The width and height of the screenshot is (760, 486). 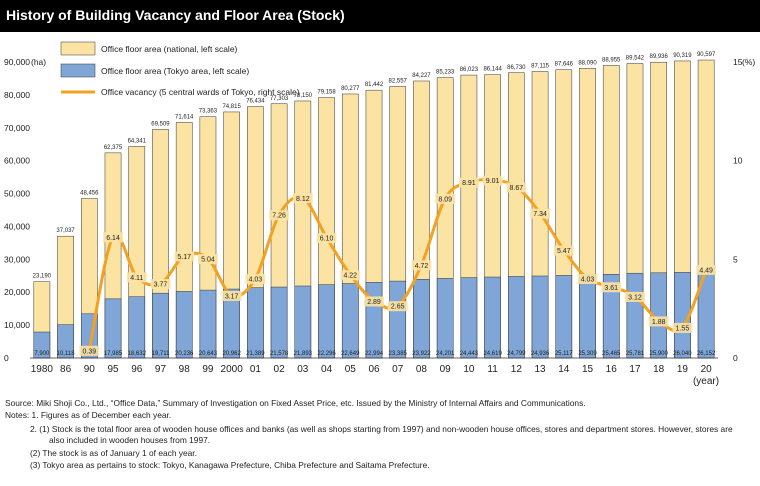 I want to click on national-value-label: 88,090, so click(x=587, y=63).